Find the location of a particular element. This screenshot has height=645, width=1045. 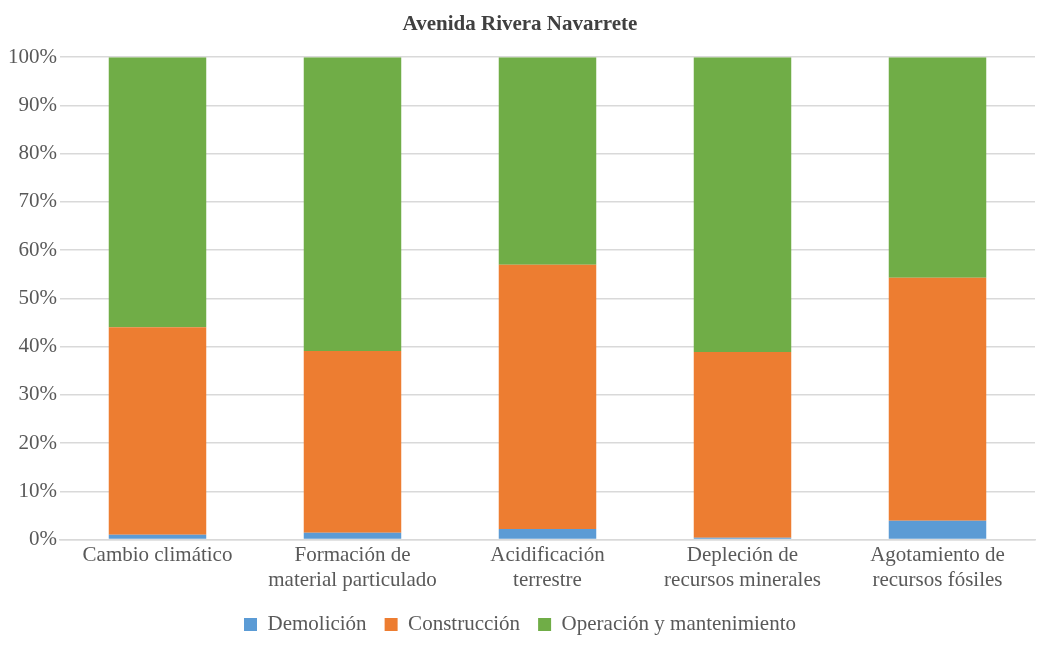

y-tick-label: 50% is located at coordinates (37, 296).